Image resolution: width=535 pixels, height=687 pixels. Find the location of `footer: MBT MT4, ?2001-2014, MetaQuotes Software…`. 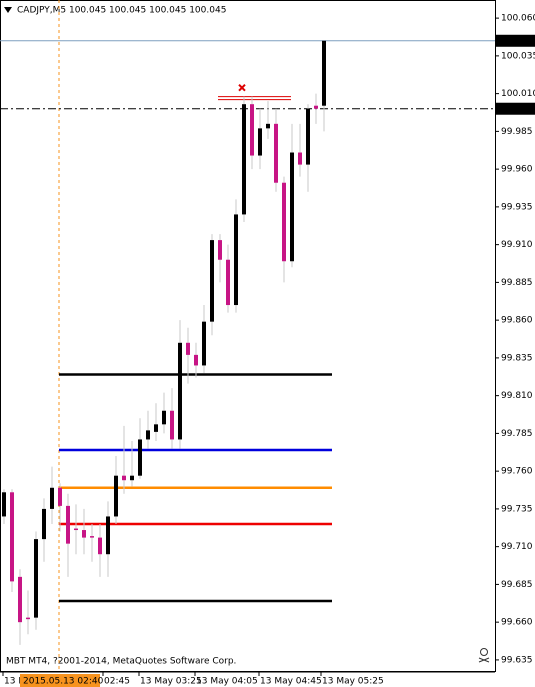

footer: MBT MT4, ?2001-2014, MetaQuotes Software… is located at coordinates (121, 662).